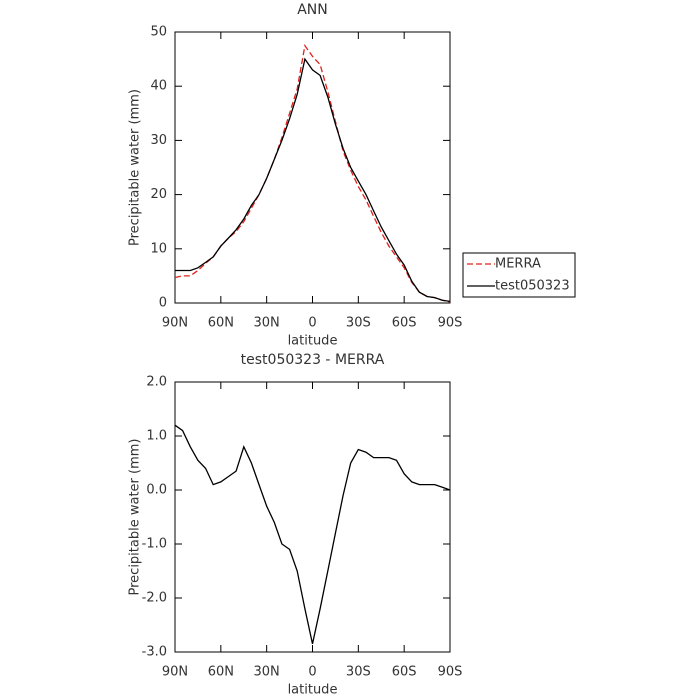 The width and height of the screenshot is (700, 700). I want to click on y-tick-label: 40, so click(158, 86).